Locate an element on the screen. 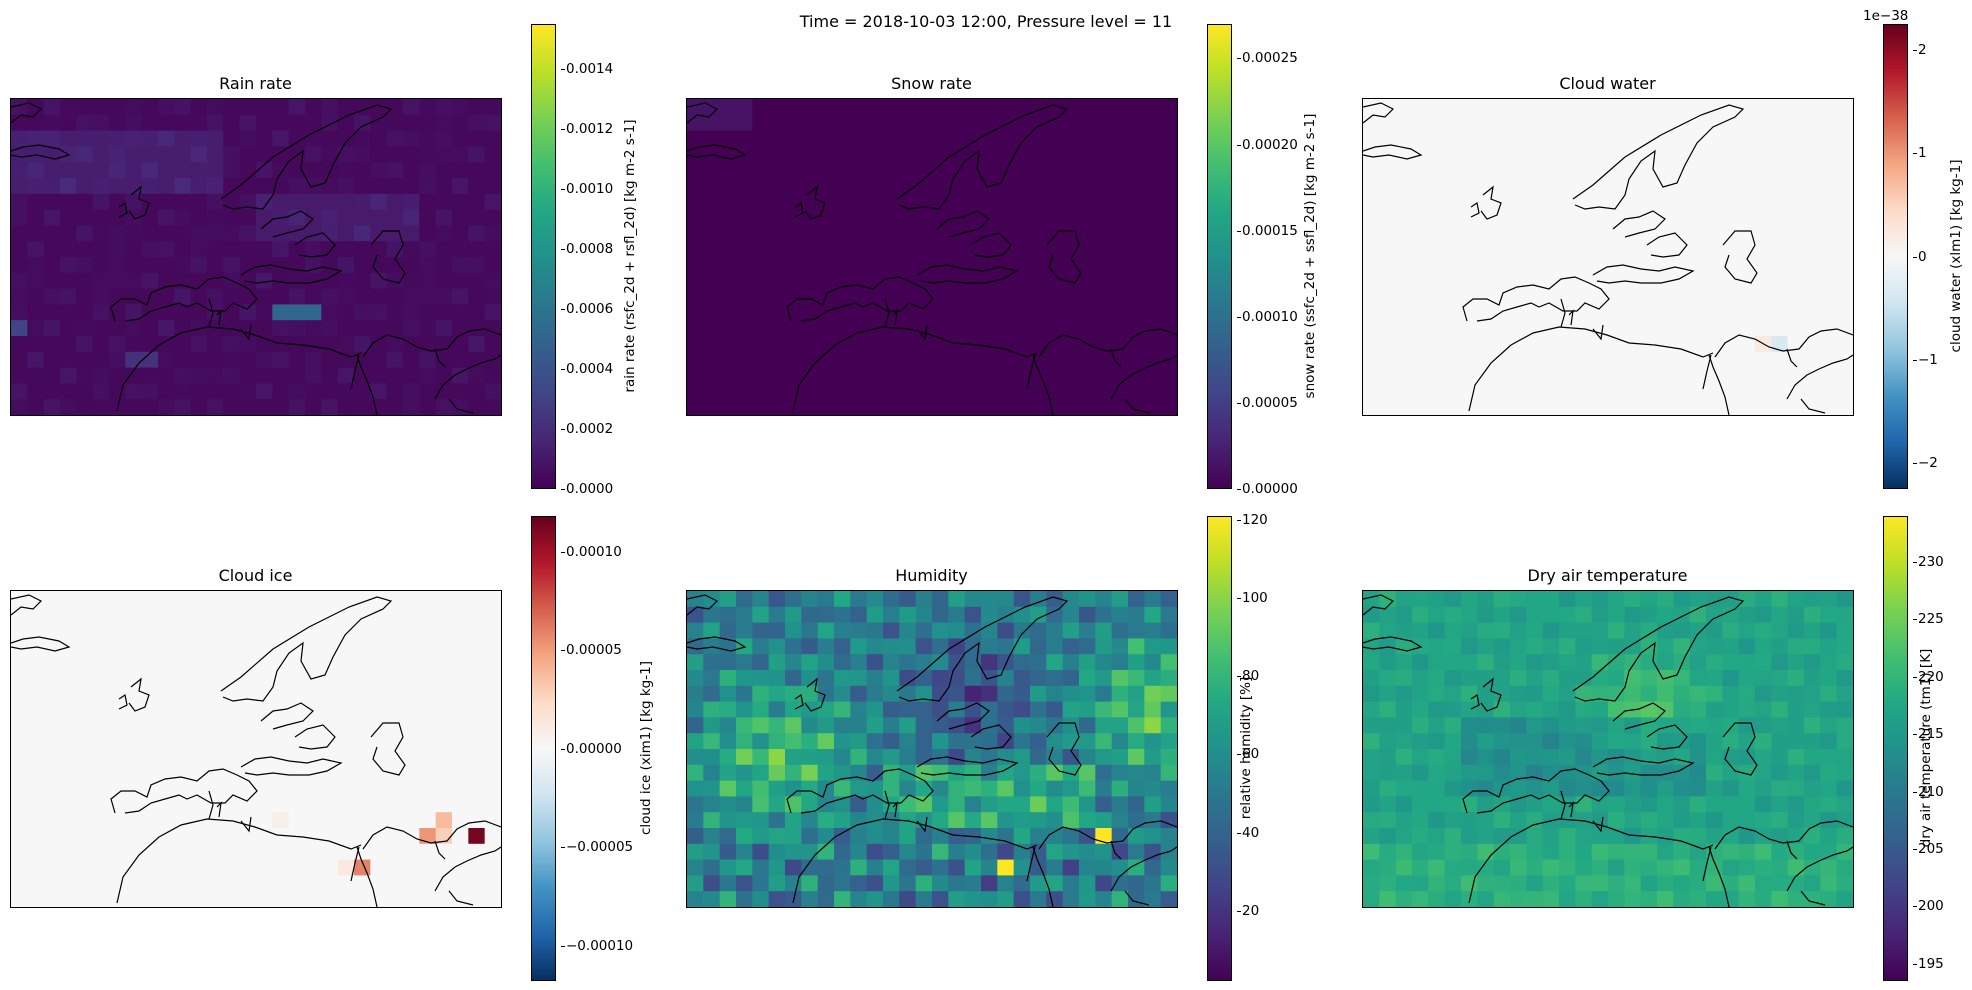 The width and height of the screenshot is (1972, 990). colorbar-tick-label: 0.0008 is located at coordinates (587, 249).